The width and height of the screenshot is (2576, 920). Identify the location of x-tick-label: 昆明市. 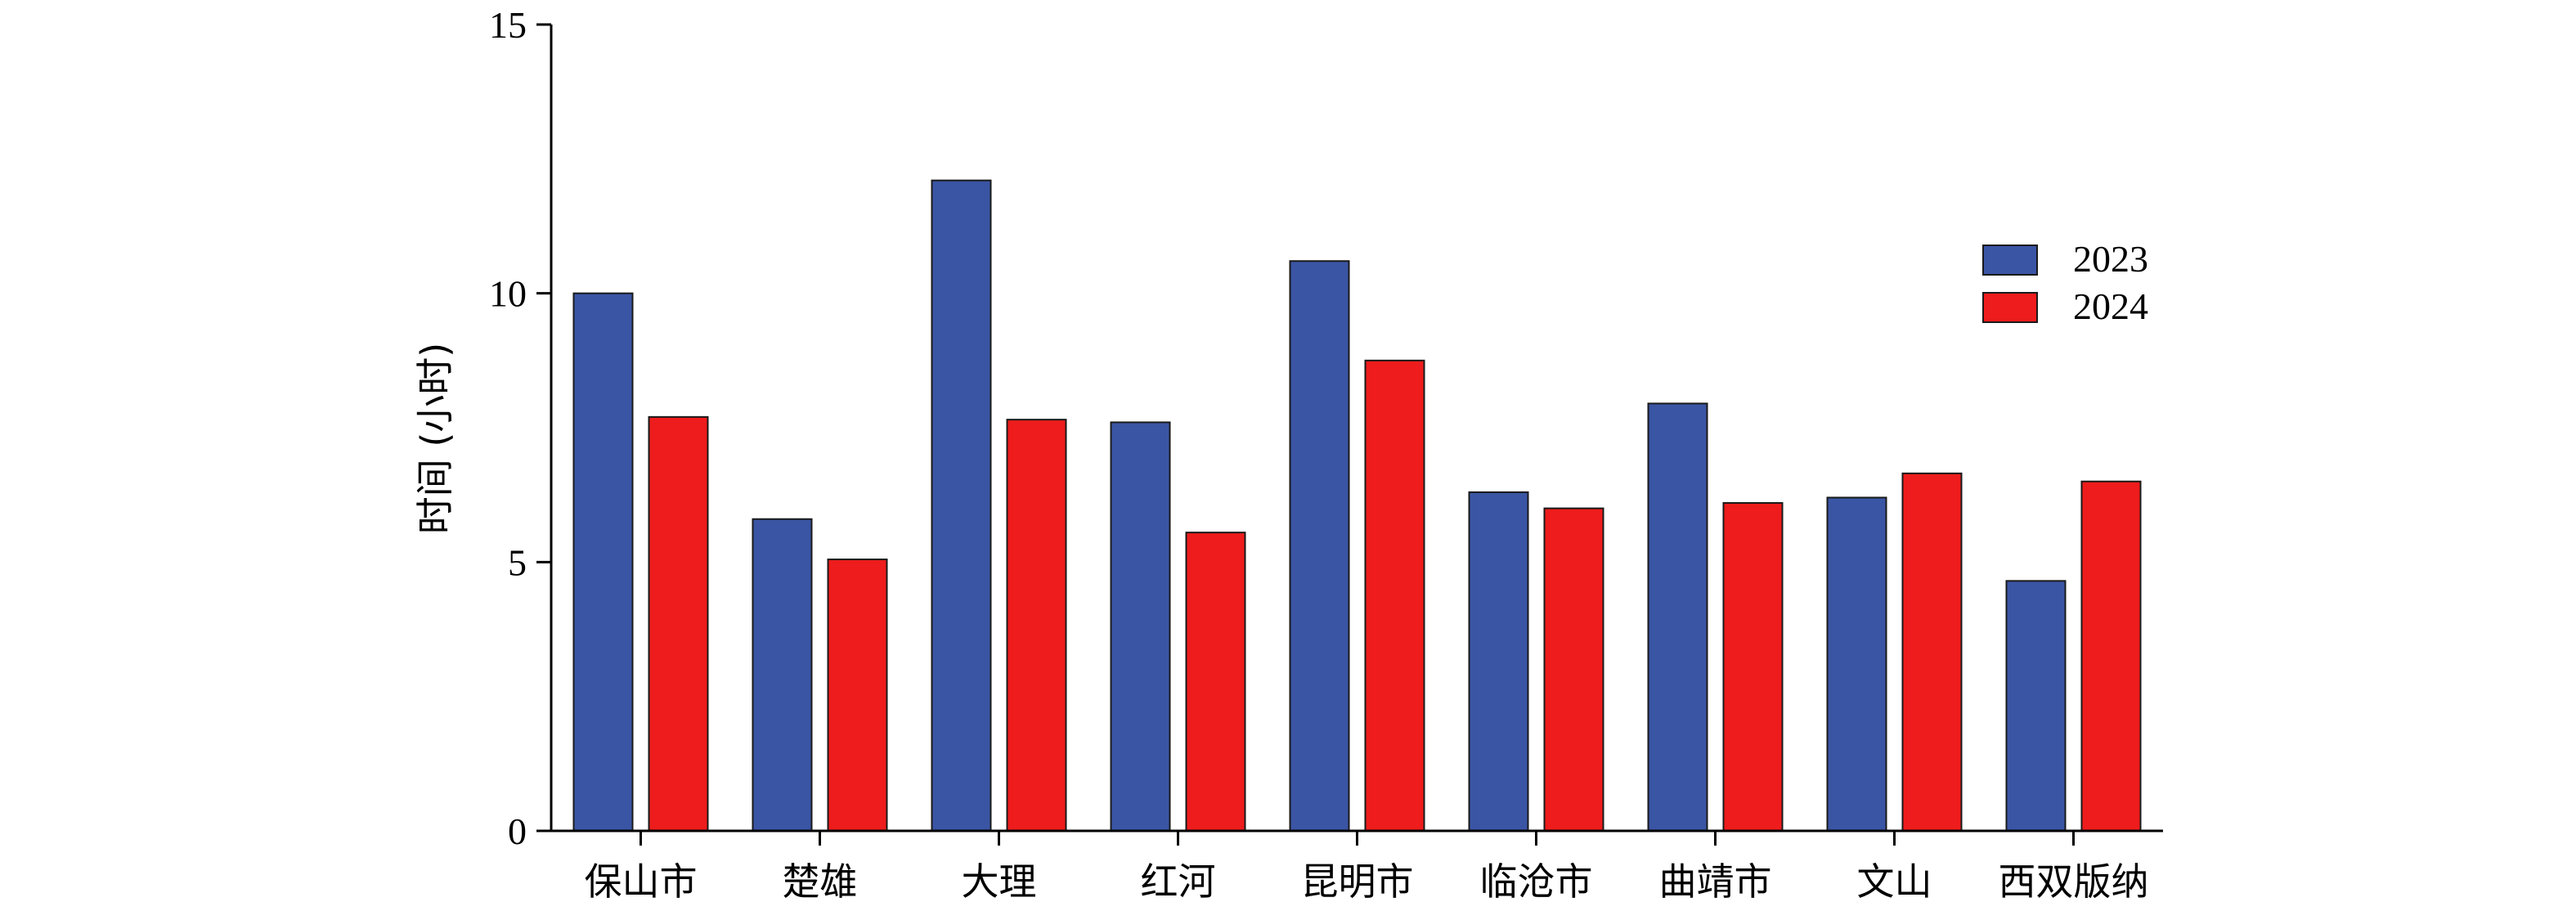
(1357, 882).